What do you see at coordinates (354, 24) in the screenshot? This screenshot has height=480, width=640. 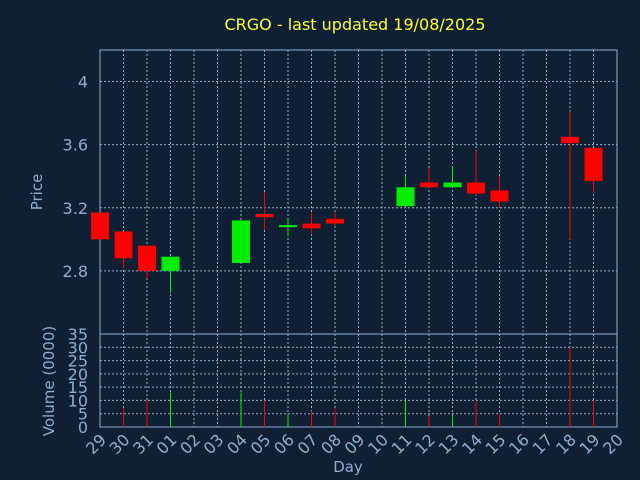 I see `chart-title: CRGO - last updated 19/08/2025` at bounding box center [354, 24].